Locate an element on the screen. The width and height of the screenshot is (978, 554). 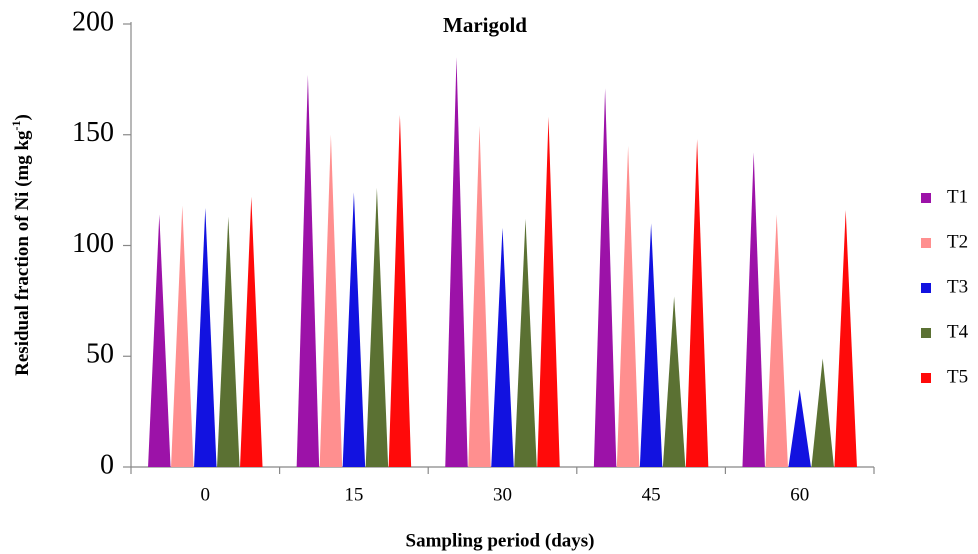
legend-label: T4 is located at coordinates (958, 331).